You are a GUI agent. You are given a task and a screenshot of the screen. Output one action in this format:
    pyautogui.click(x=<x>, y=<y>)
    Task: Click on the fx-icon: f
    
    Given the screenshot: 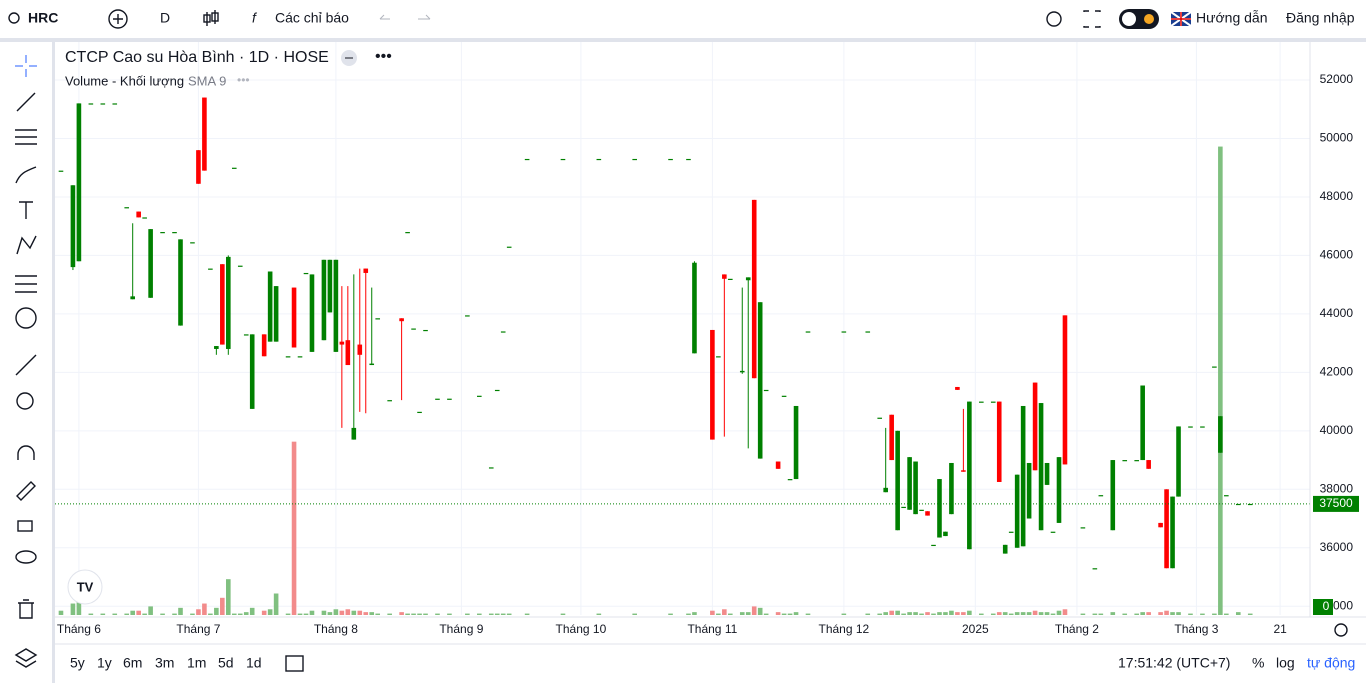 What is the action you would take?
    pyautogui.click(x=255, y=18)
    